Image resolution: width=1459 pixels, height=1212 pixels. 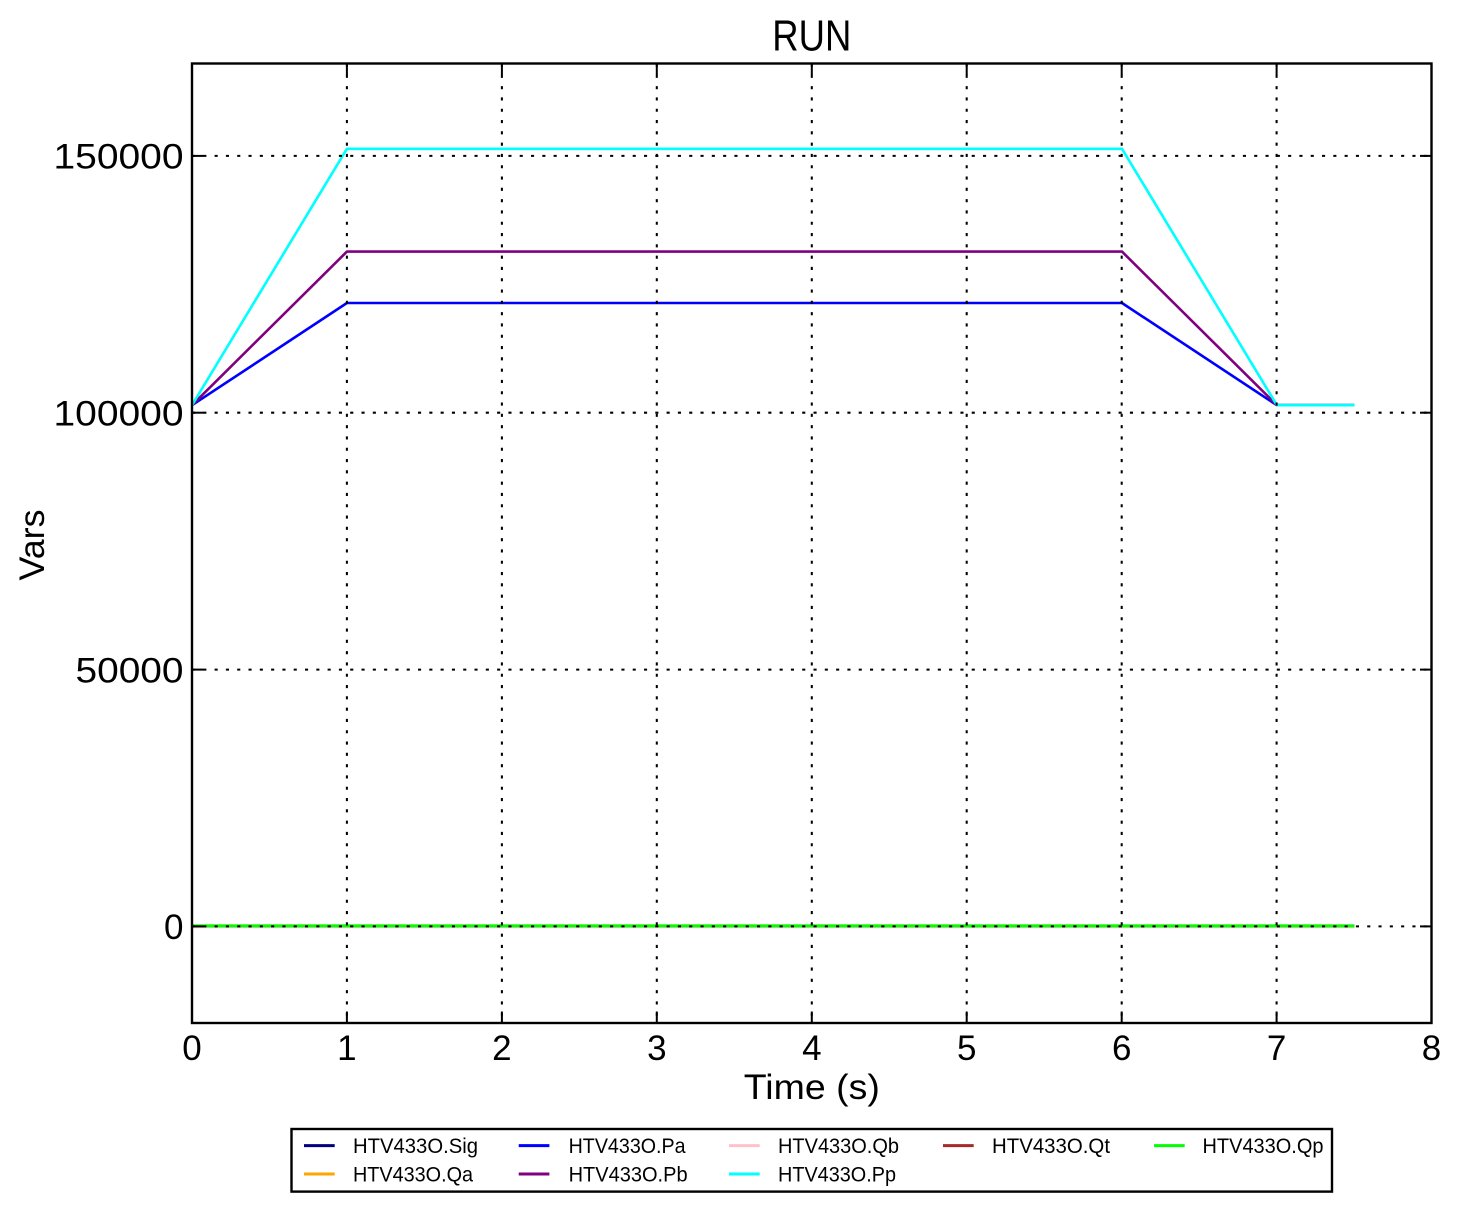 I want to click on svg-text: 100000, so click(x=119, y=413).